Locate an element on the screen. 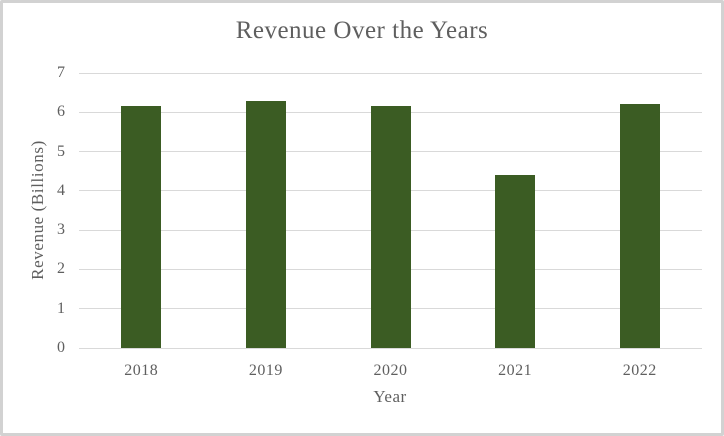  y-tick-label: 6 is located at coordinates (61, 112).